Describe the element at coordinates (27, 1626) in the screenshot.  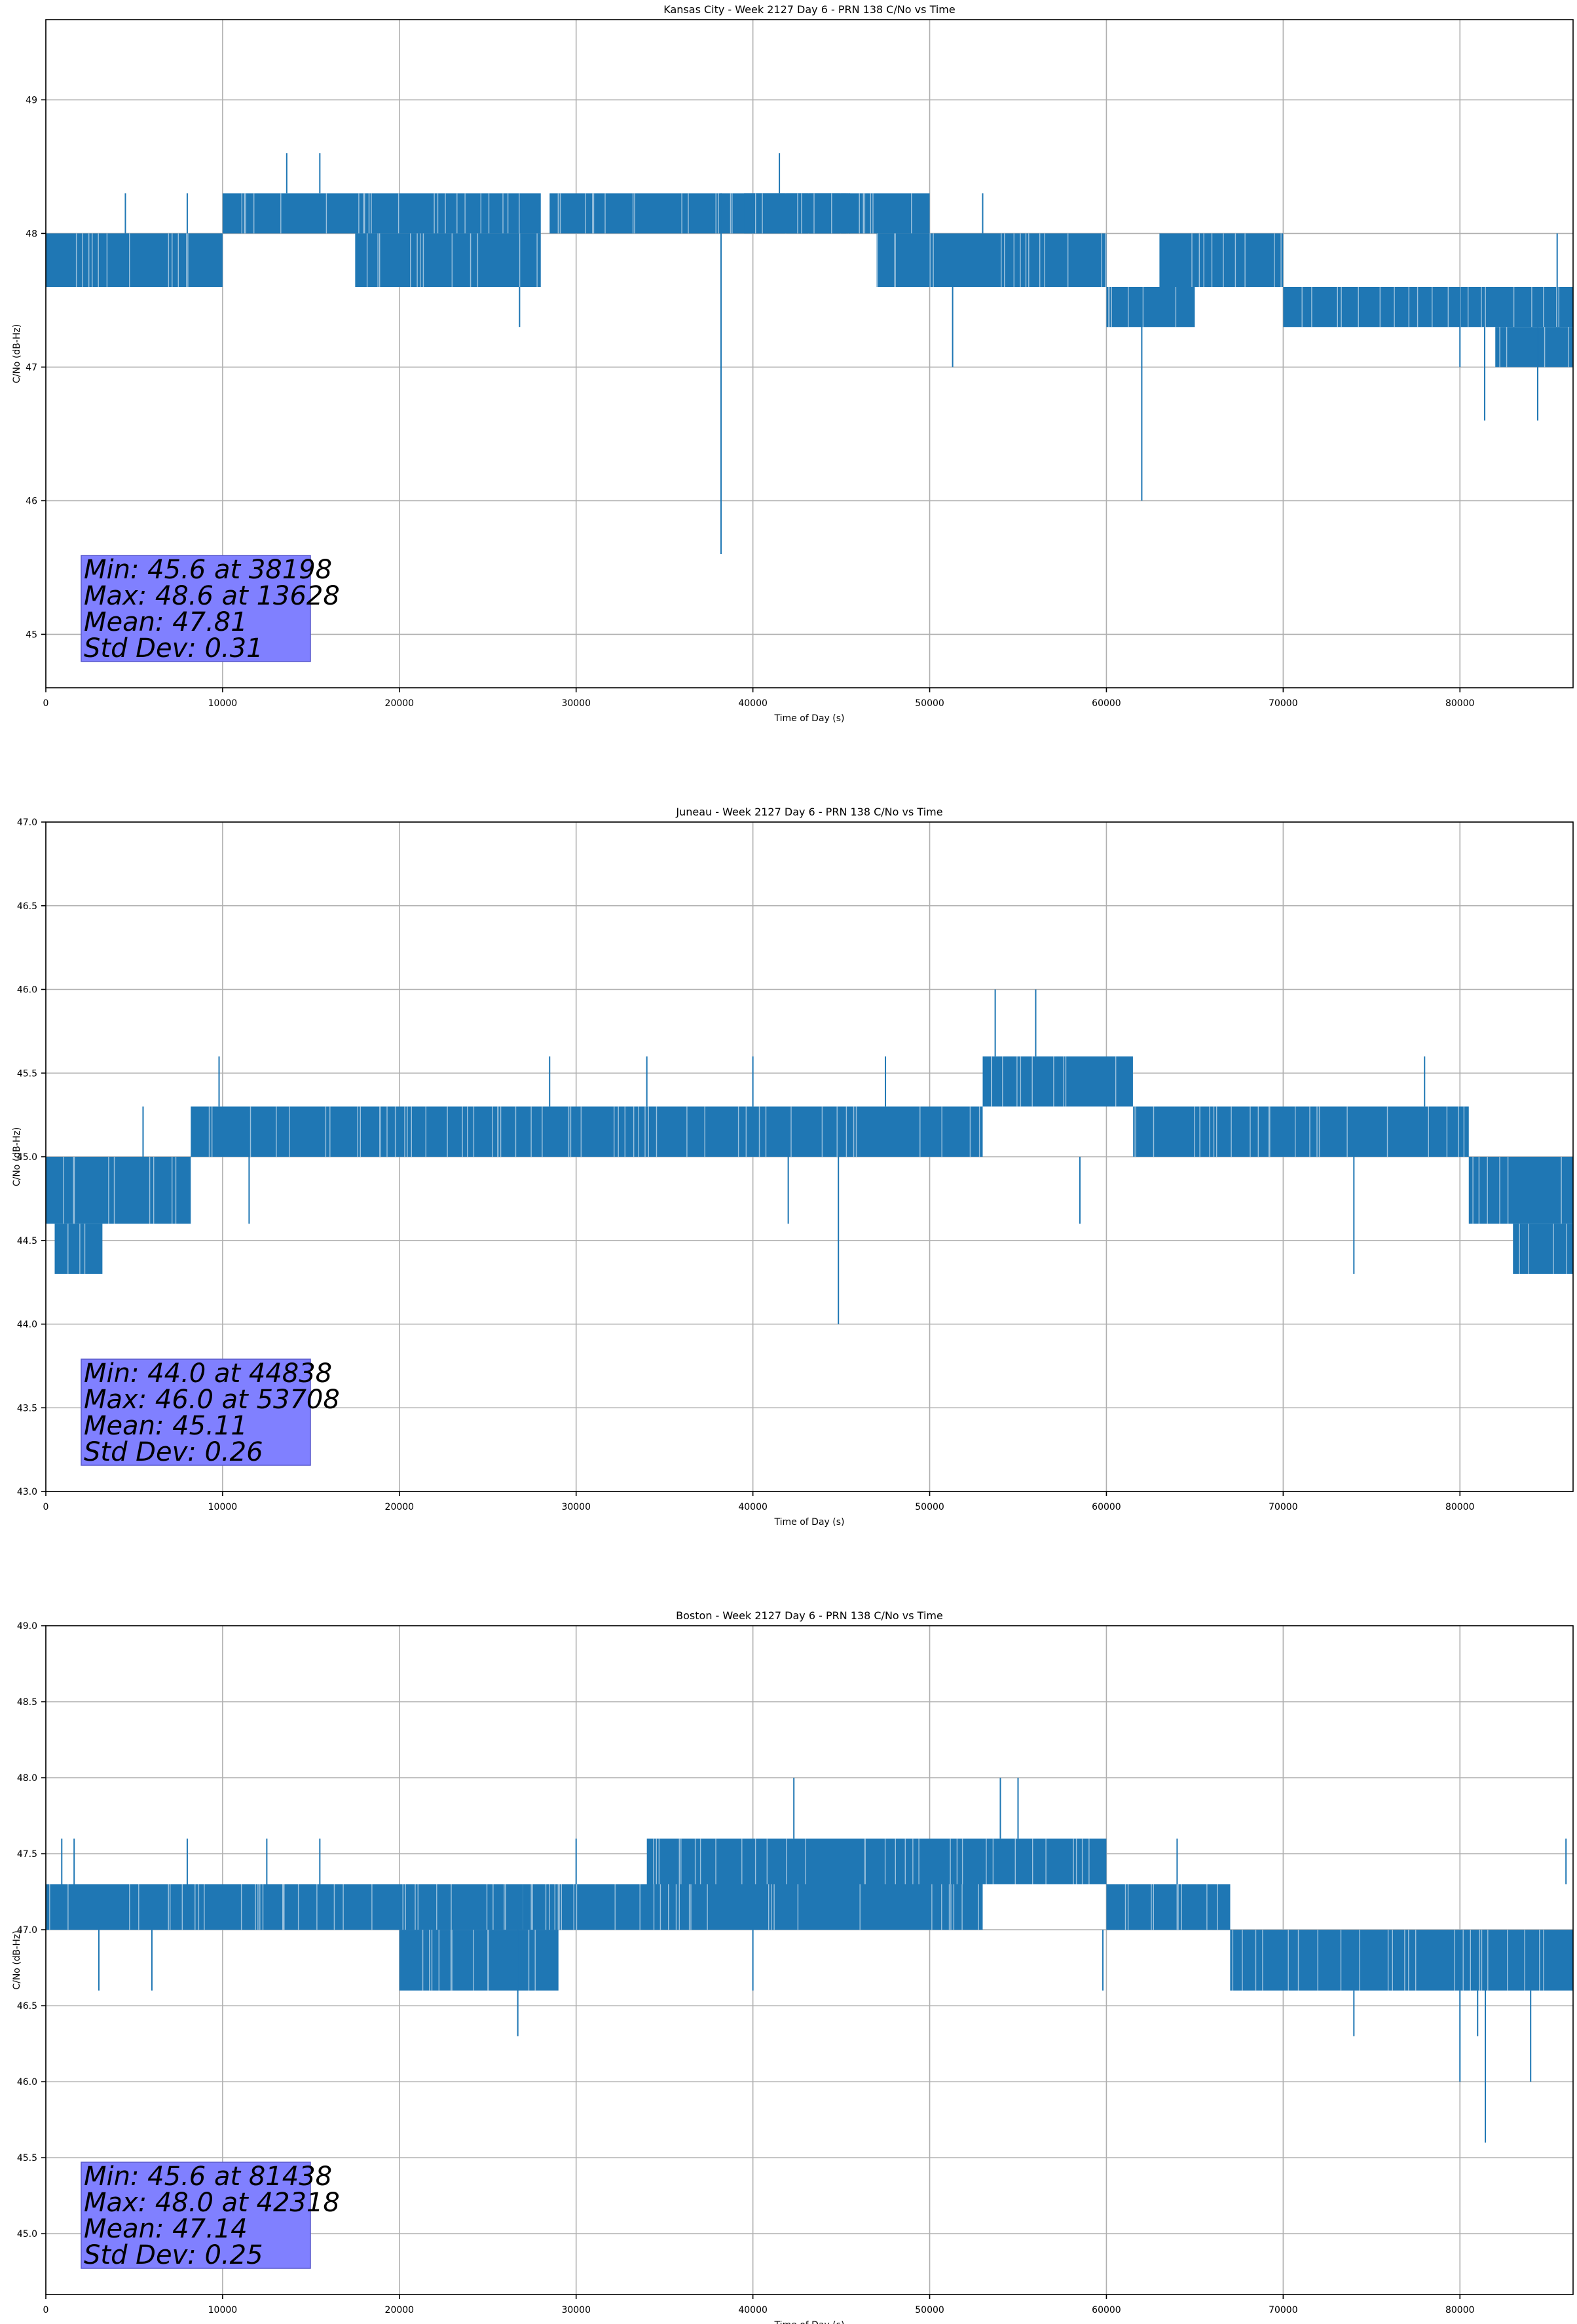
I see `y-tick-label: 49.0` at that location.